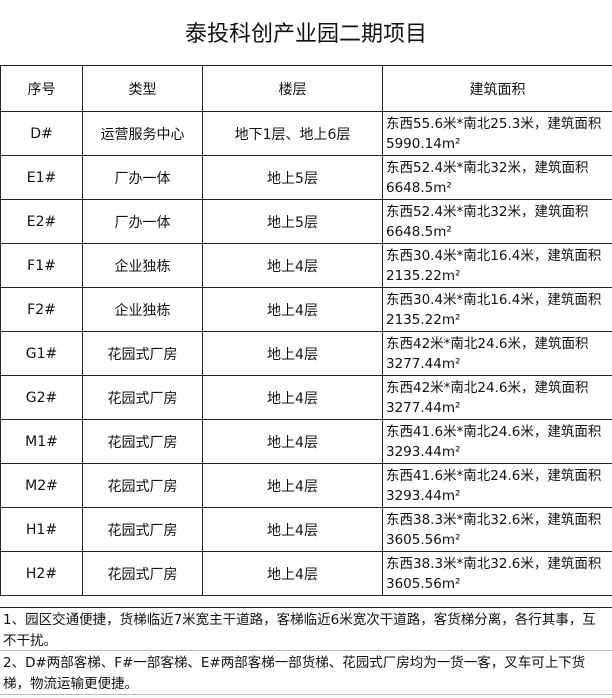 This screenshot has width=612, height=698. I want to click on cell-index: H1#, so click(41, 529).